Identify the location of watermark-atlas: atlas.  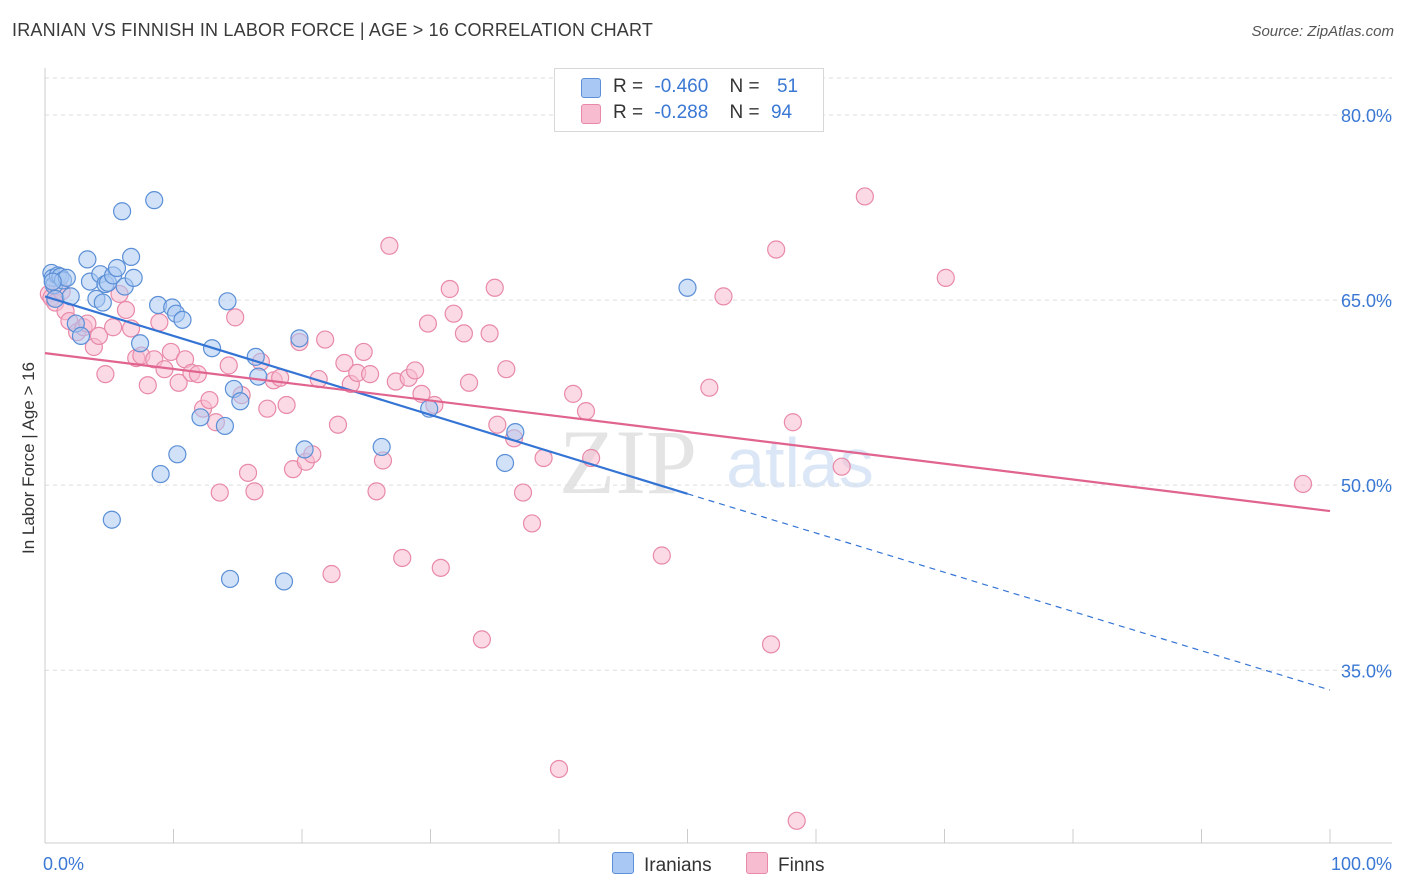
(800, 463).